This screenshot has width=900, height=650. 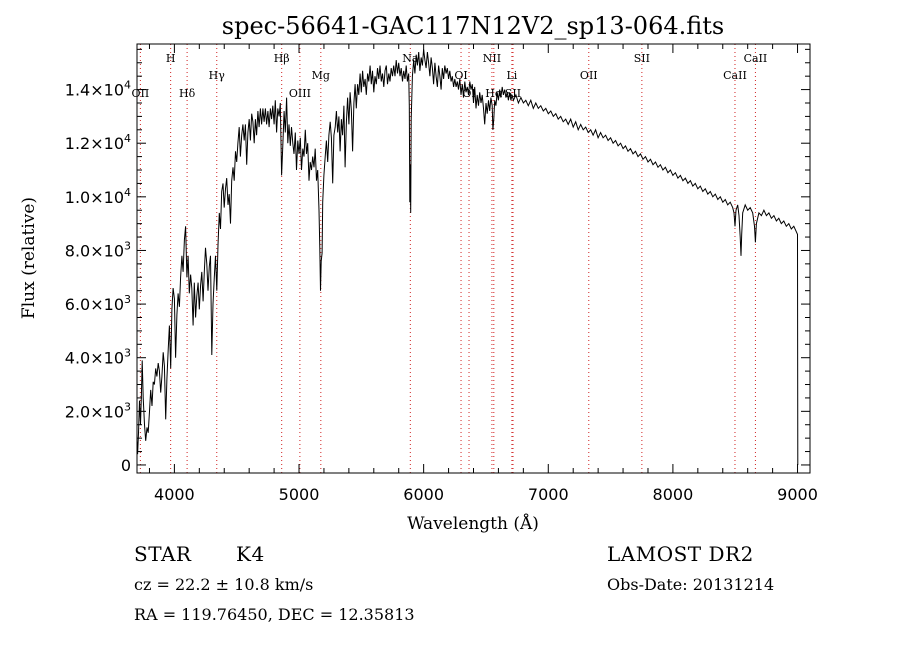 I want to click on y-tick-label: 0, so click(x=126, y=465).